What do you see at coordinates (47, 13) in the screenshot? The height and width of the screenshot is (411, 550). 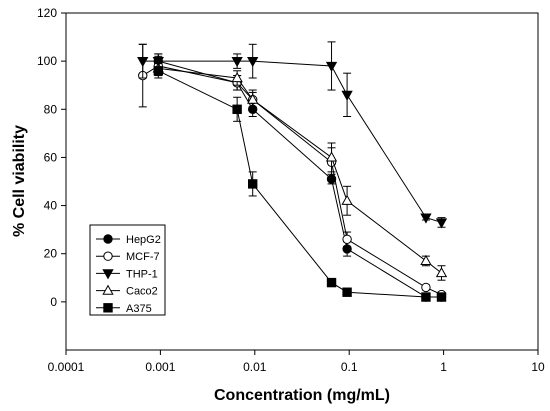 I see `y-tick-label: 120` at bounding box center [47, 13].